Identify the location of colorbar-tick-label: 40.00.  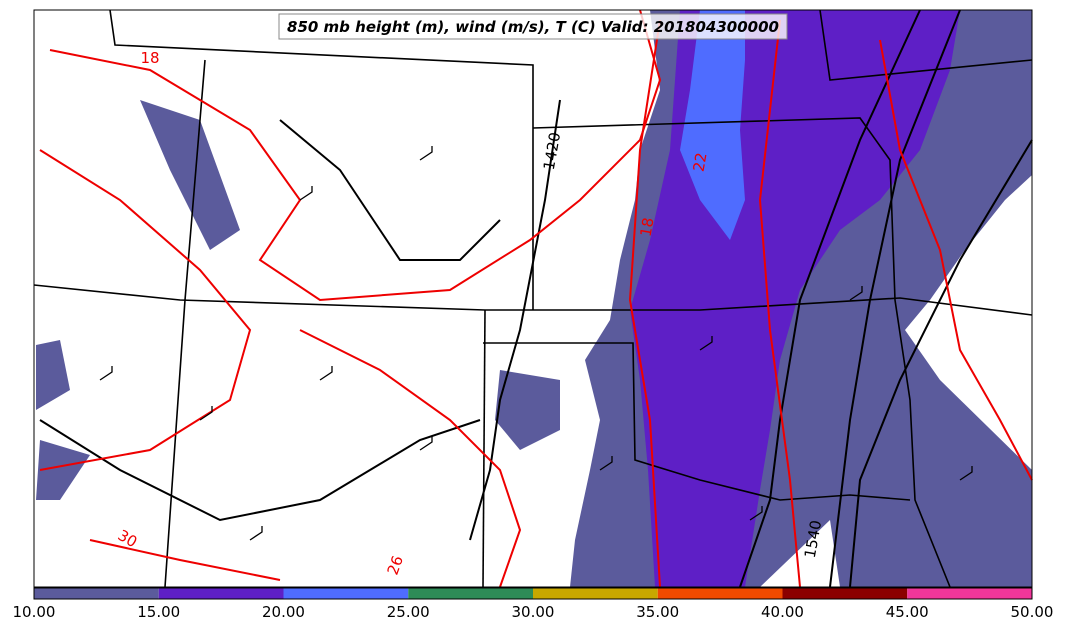
(782, 612).